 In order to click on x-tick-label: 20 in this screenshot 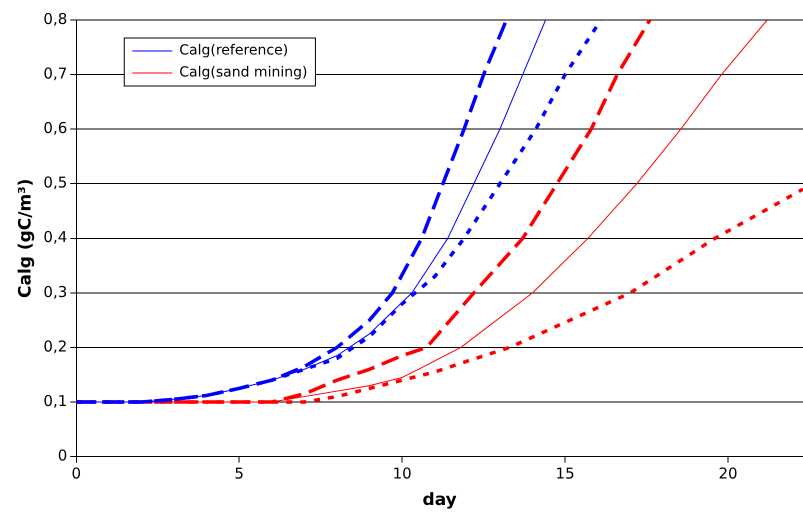, I will do `click(728, 473)`.